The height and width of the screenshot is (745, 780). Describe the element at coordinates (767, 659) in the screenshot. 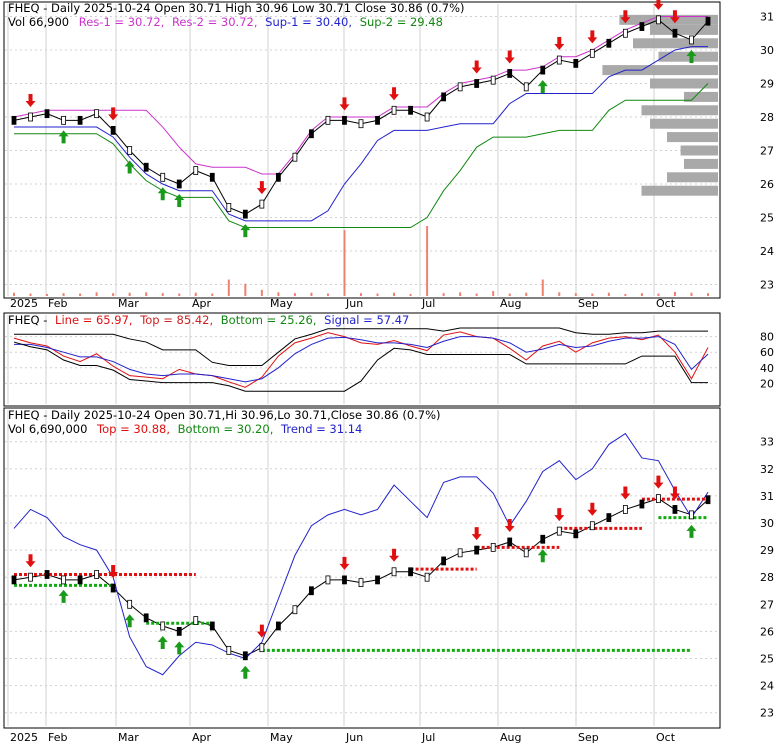

I see `trend-y-tick: 25` at that location.